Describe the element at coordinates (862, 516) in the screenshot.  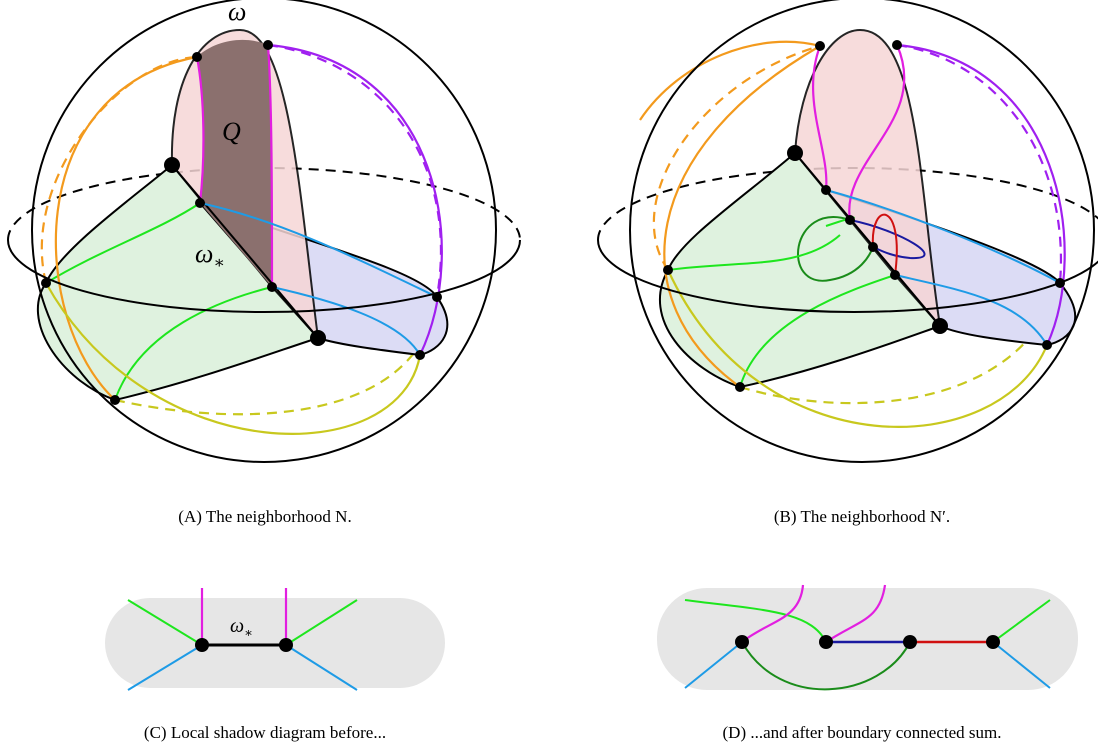
I see `caption: (B) The neighborhood N′.` at that location.